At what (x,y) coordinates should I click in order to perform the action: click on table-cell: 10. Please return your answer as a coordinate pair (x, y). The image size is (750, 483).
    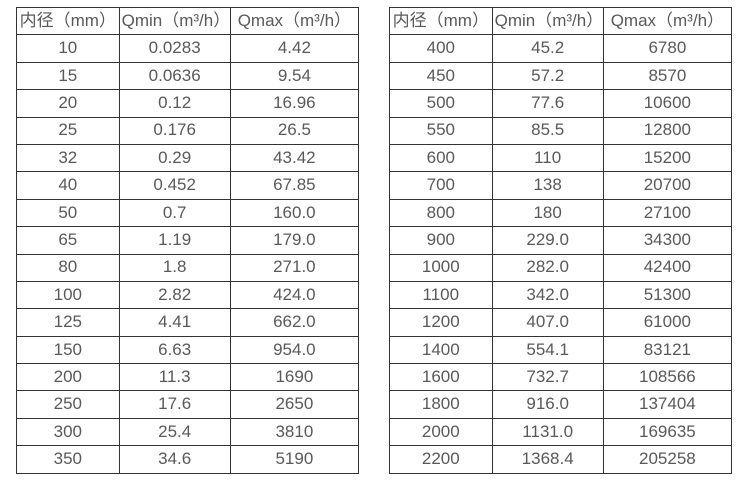
    Looking at the image, I should click on (68, 48).